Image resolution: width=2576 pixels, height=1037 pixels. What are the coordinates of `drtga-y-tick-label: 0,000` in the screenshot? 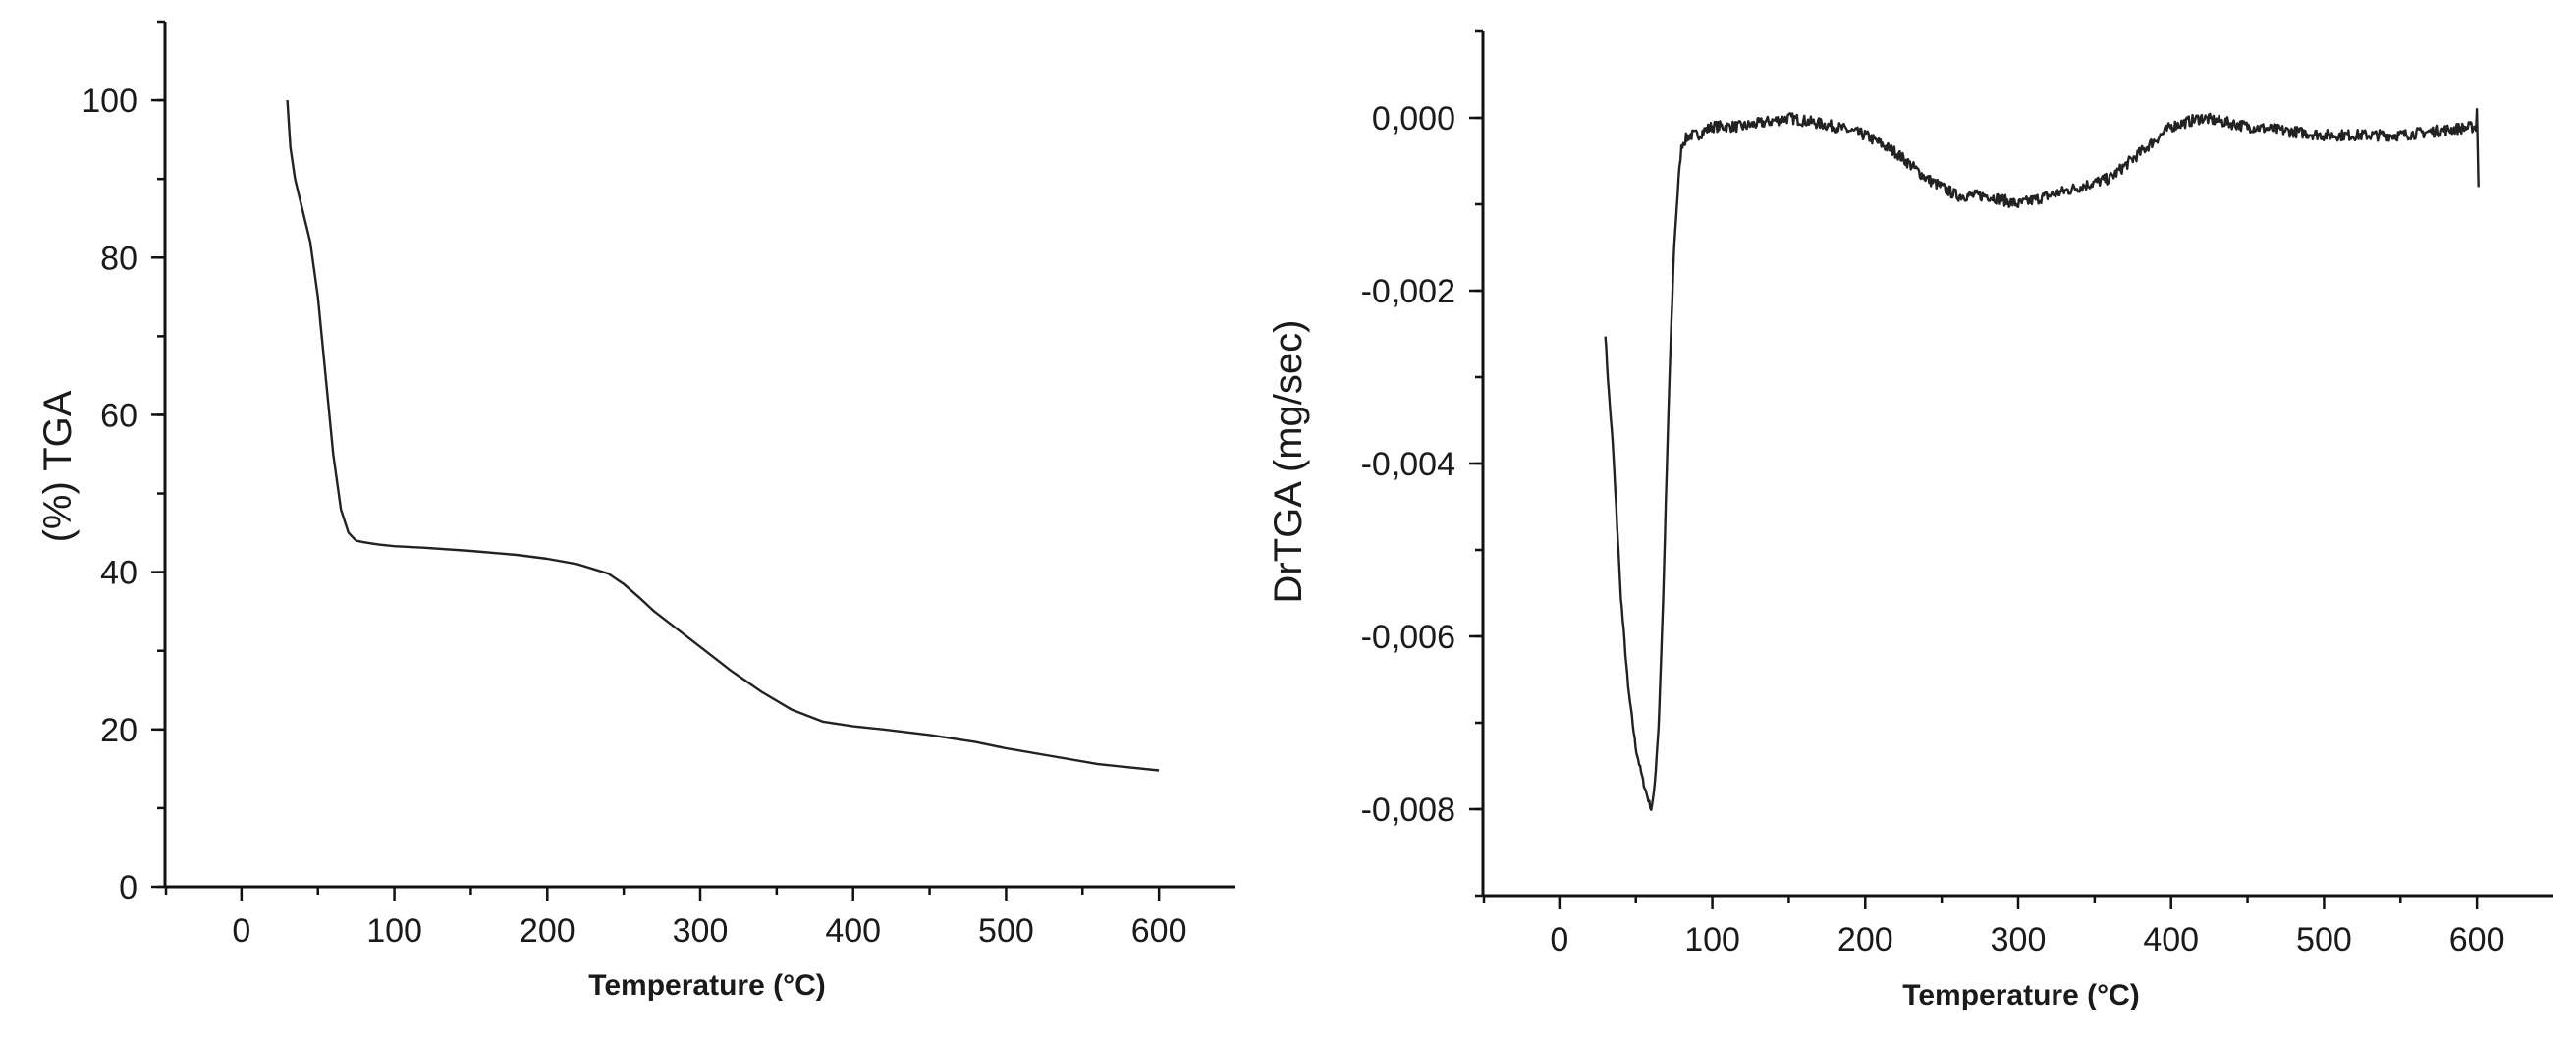 It's located at (1414, 119).